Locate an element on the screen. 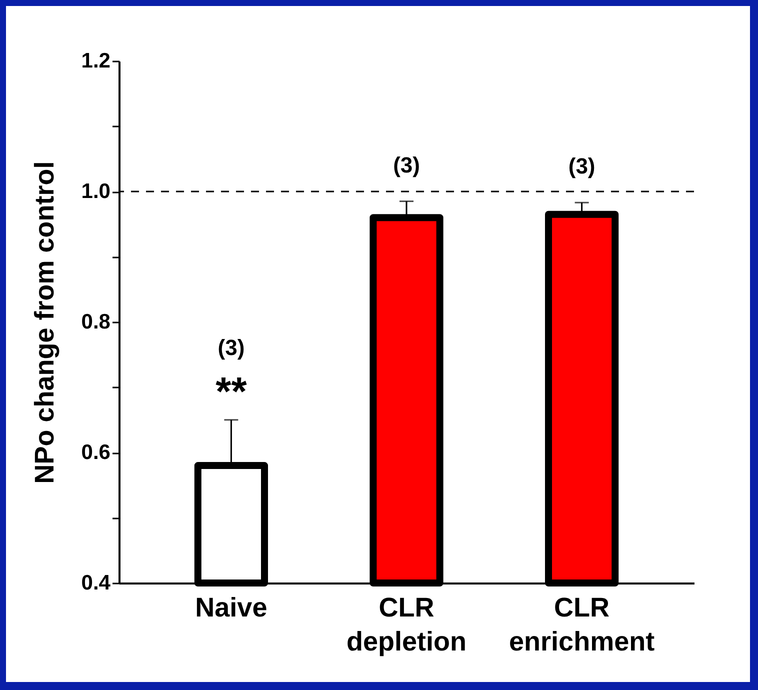 The height and width of the screenshot is (690, 758). y-tick-label: 1.0 is located at coordinates (95, 191).